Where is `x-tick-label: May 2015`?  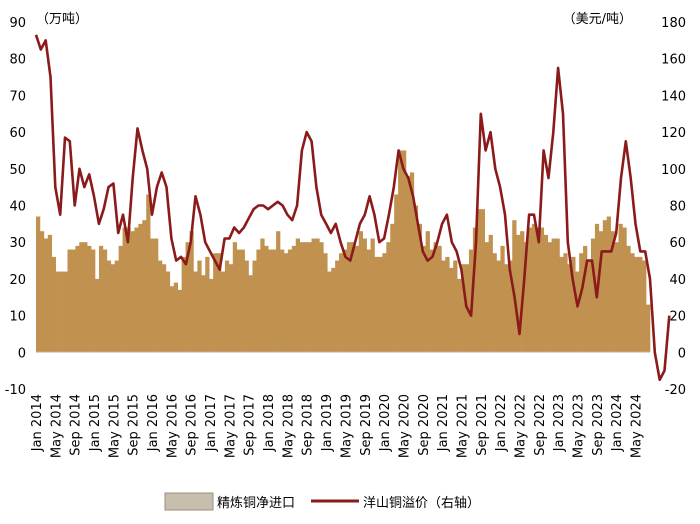
x-tick-label: May 2015 is located at coordinates (114, 426).